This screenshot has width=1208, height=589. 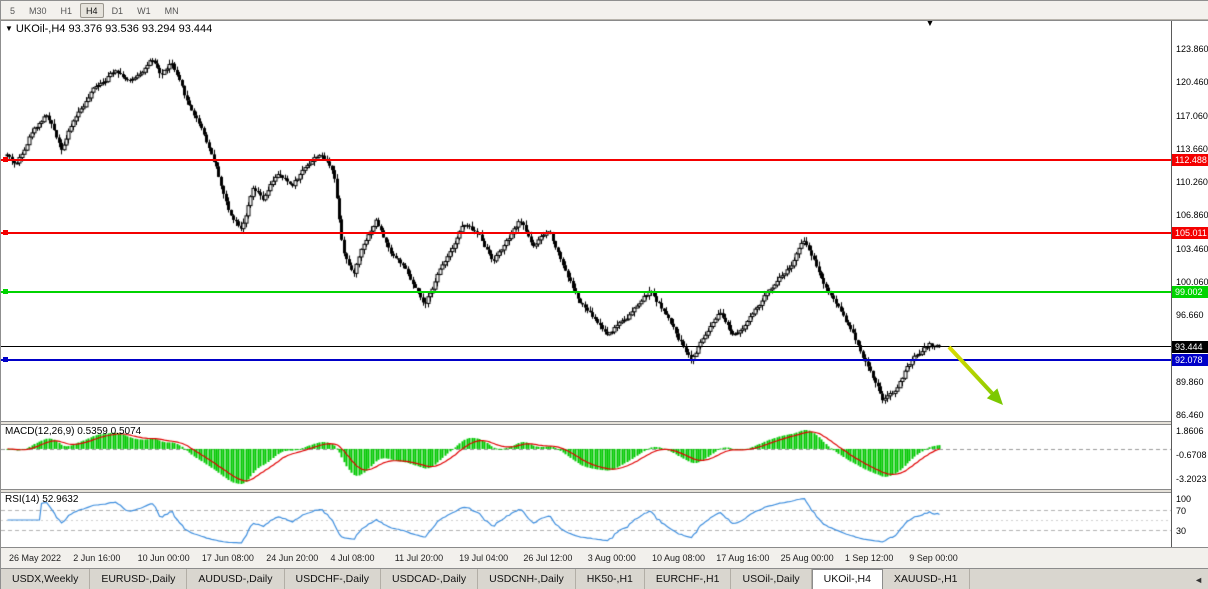 I want to click on timeframe-button-m30: M30, so click(x=38, y=10).